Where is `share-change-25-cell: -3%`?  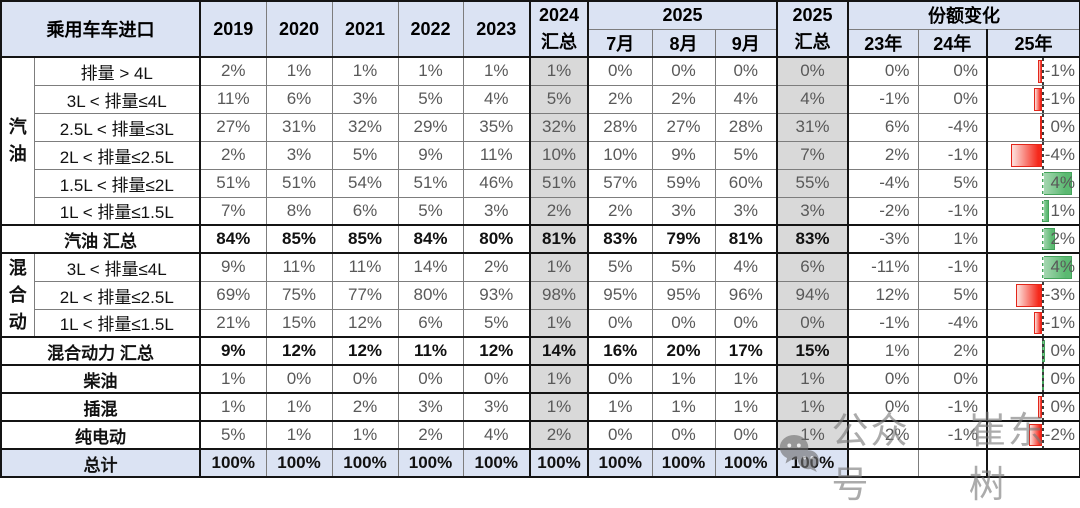 share-change-25-cell: -3% is located at coordinates (1033, 295).